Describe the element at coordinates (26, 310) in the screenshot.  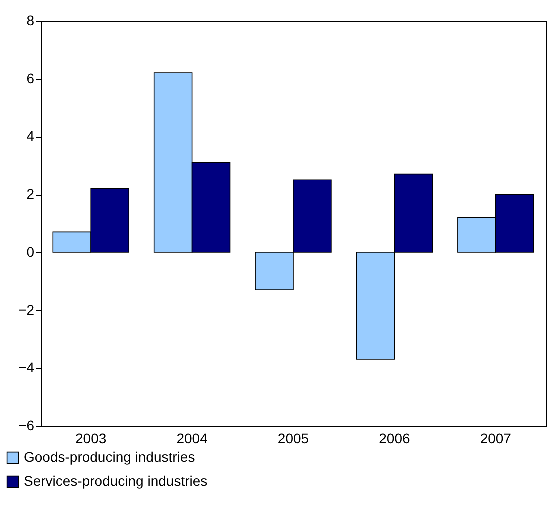
I see `y-tick-label: −2` at that location.